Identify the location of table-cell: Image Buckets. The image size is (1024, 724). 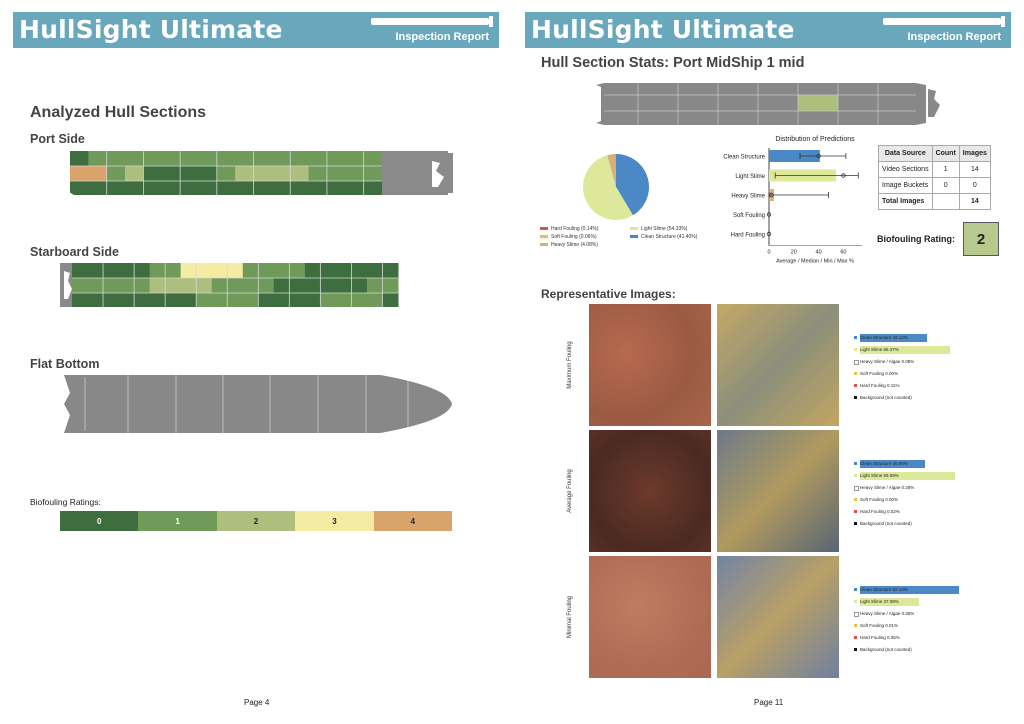
(905, 185).